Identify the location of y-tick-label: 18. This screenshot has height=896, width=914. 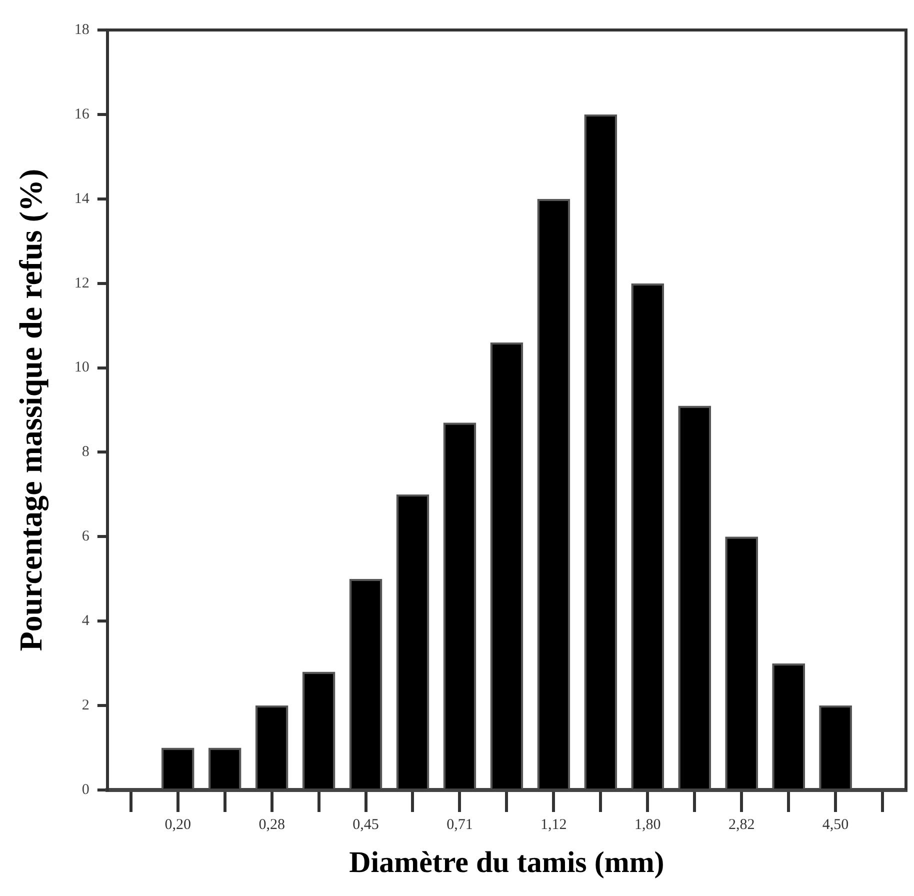
(82, 30).